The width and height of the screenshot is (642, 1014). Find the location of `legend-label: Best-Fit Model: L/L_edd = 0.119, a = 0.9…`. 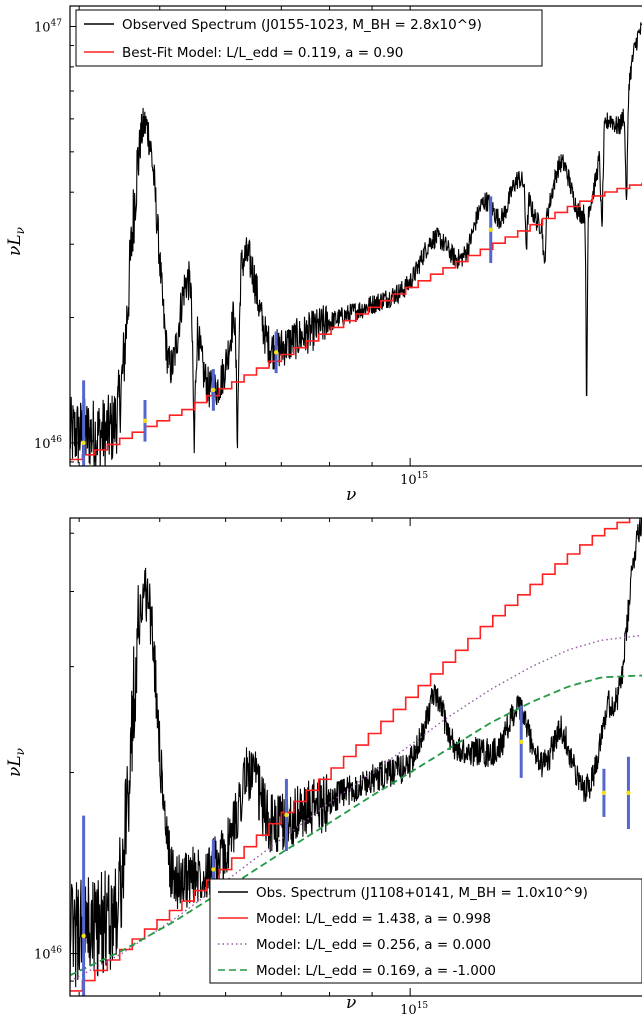

legend-label: Best-Fit Model: L/L_edd = 0.119, a = 0.9… is located at coordinates (262, 53).